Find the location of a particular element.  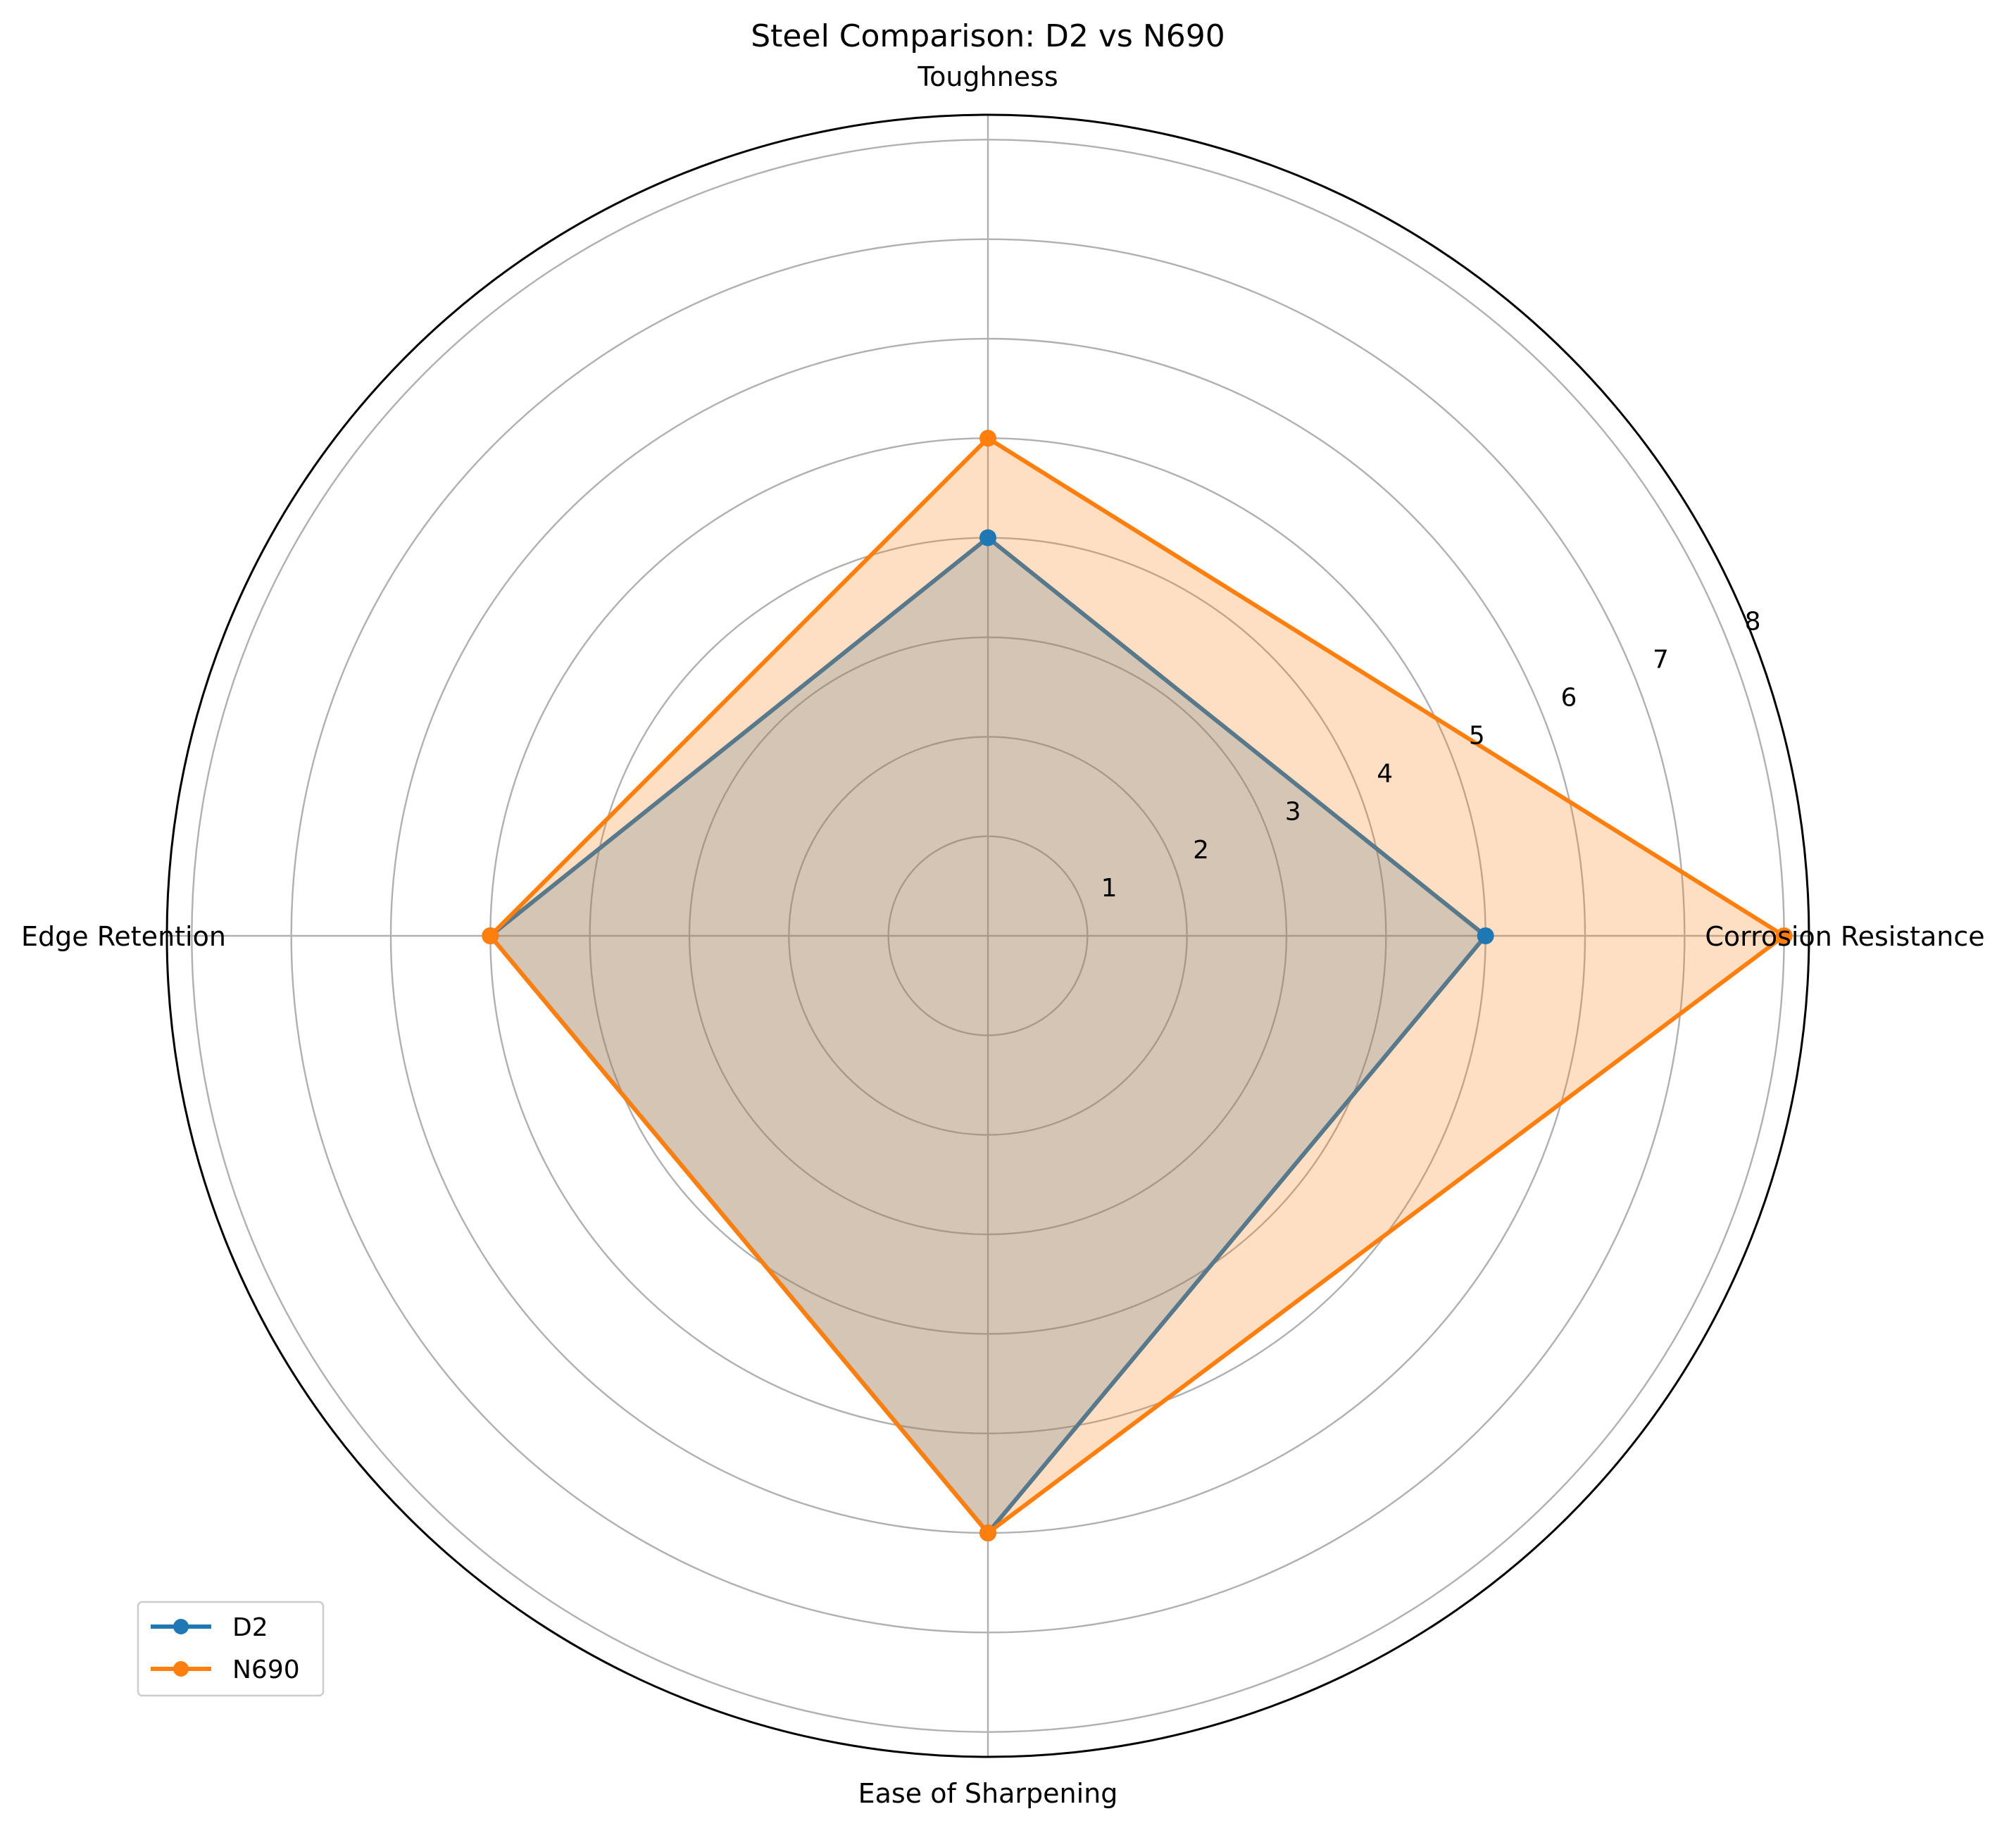

category-label-toughness: Toughness is located at coordinates (988, 77).